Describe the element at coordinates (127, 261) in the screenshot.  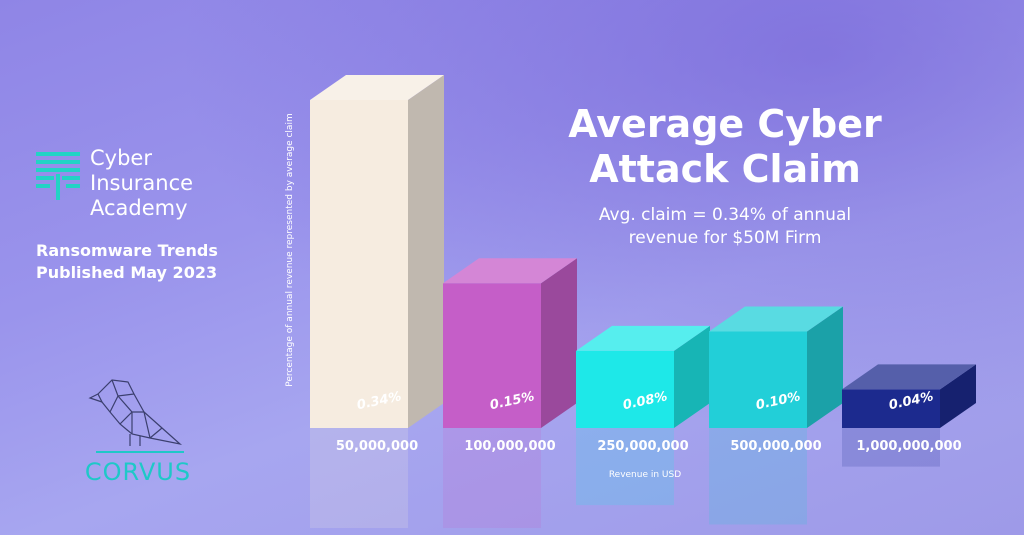
I see `report-subtitle: Ransomware Trends Published May 2023` at that location.